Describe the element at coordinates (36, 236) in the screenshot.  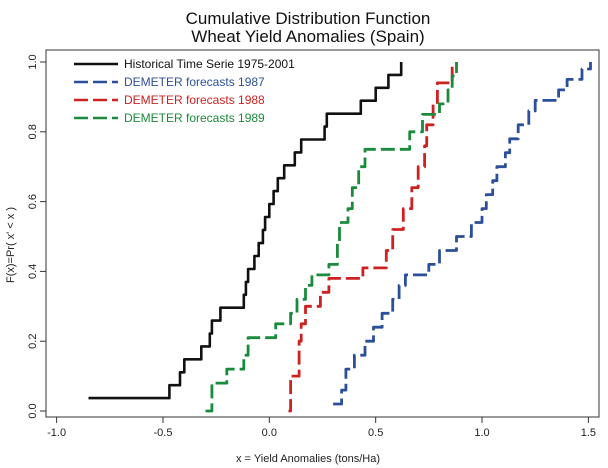
I see `y-axis: 0.0 0.2 0.4 0.6 0.8 1.0` at that location.